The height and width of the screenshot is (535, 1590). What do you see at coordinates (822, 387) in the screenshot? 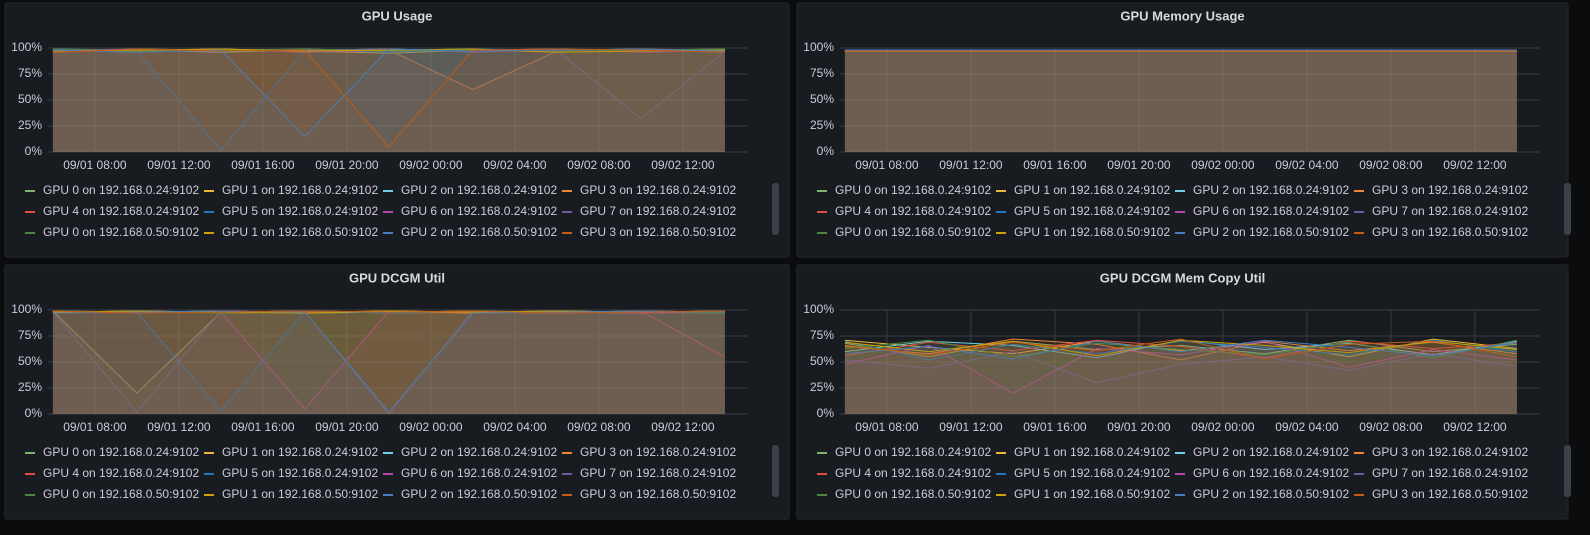
I see `y-tick-label: 25%` at bounding box center [822, 387].